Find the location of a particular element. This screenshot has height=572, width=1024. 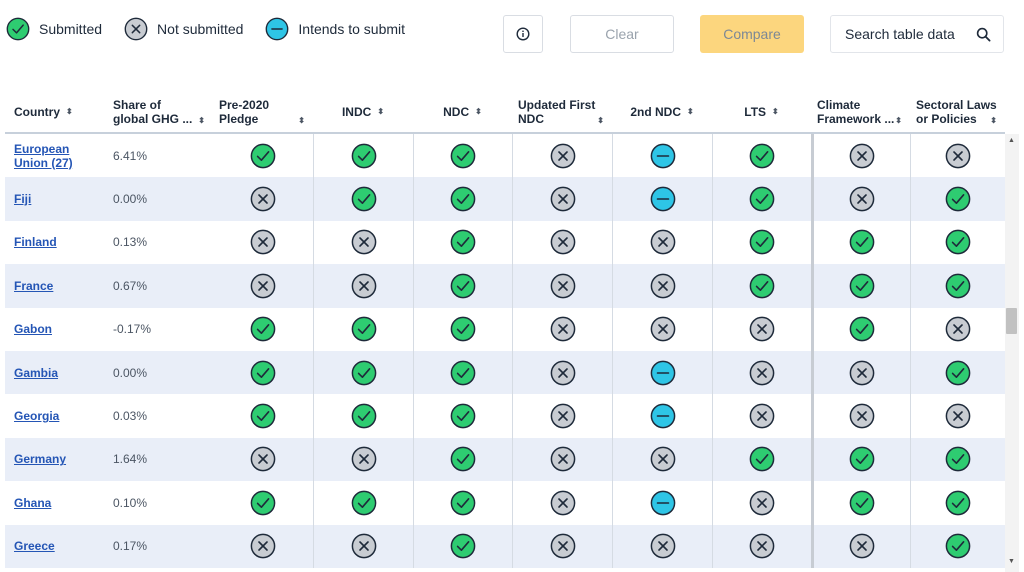

country-link: Georgia is located at coordinates (37, 416).